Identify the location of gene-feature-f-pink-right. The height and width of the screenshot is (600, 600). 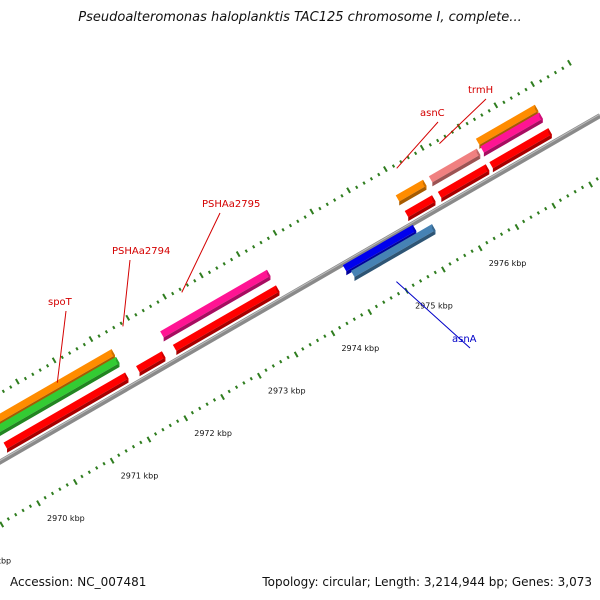
(511, 134).